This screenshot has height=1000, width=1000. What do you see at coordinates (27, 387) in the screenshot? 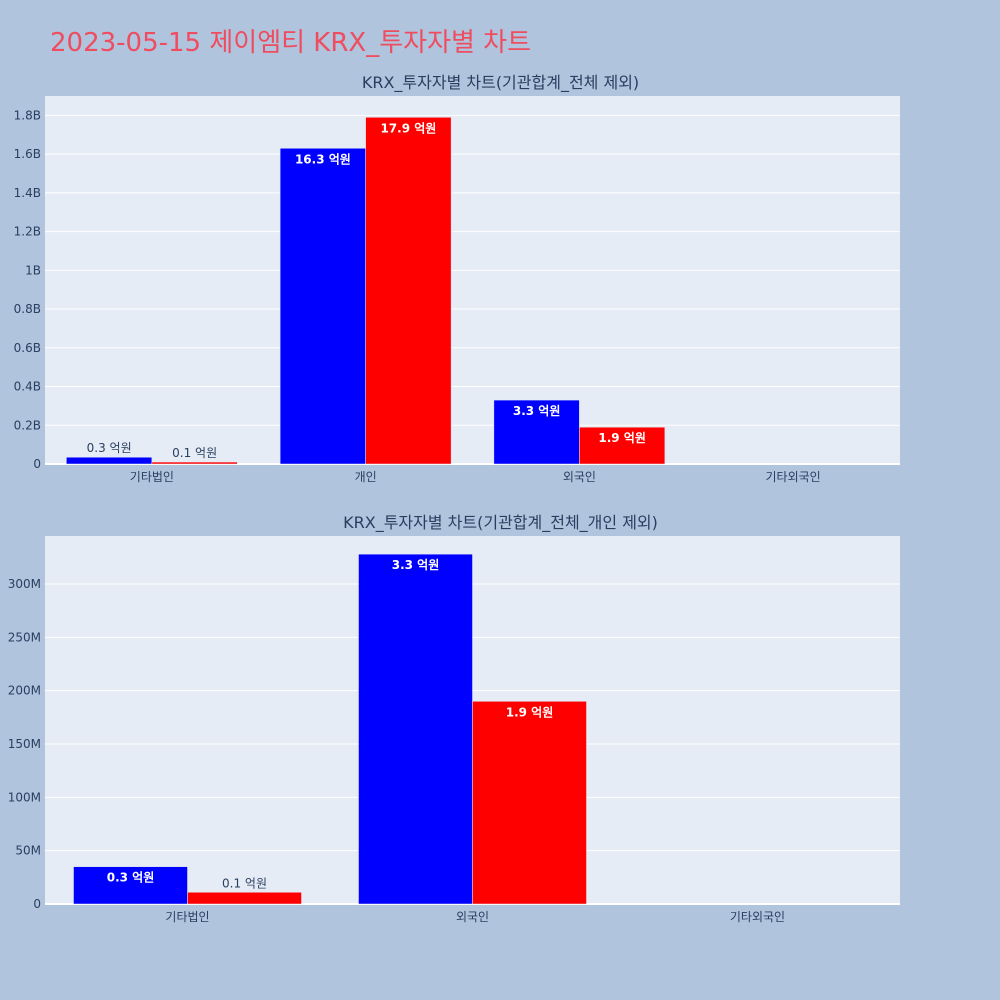
I see `y-tick-label: 0.4B` at bounding box center [27, 387].